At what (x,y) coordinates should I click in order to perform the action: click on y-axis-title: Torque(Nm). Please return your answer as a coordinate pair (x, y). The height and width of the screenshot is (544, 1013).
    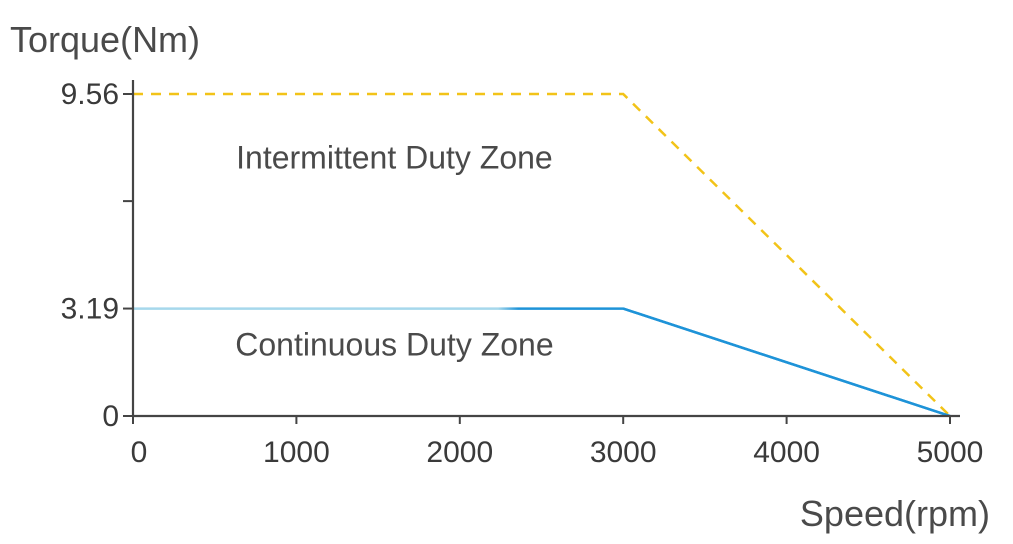
    Looking at the image, I should click on (105, 39).